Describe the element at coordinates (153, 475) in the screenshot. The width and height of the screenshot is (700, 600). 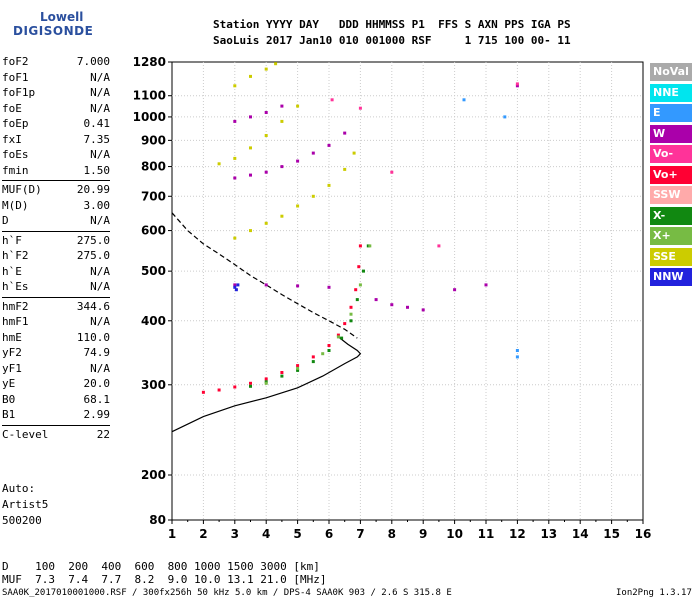
I see `y-tick-label: 200` at that location.